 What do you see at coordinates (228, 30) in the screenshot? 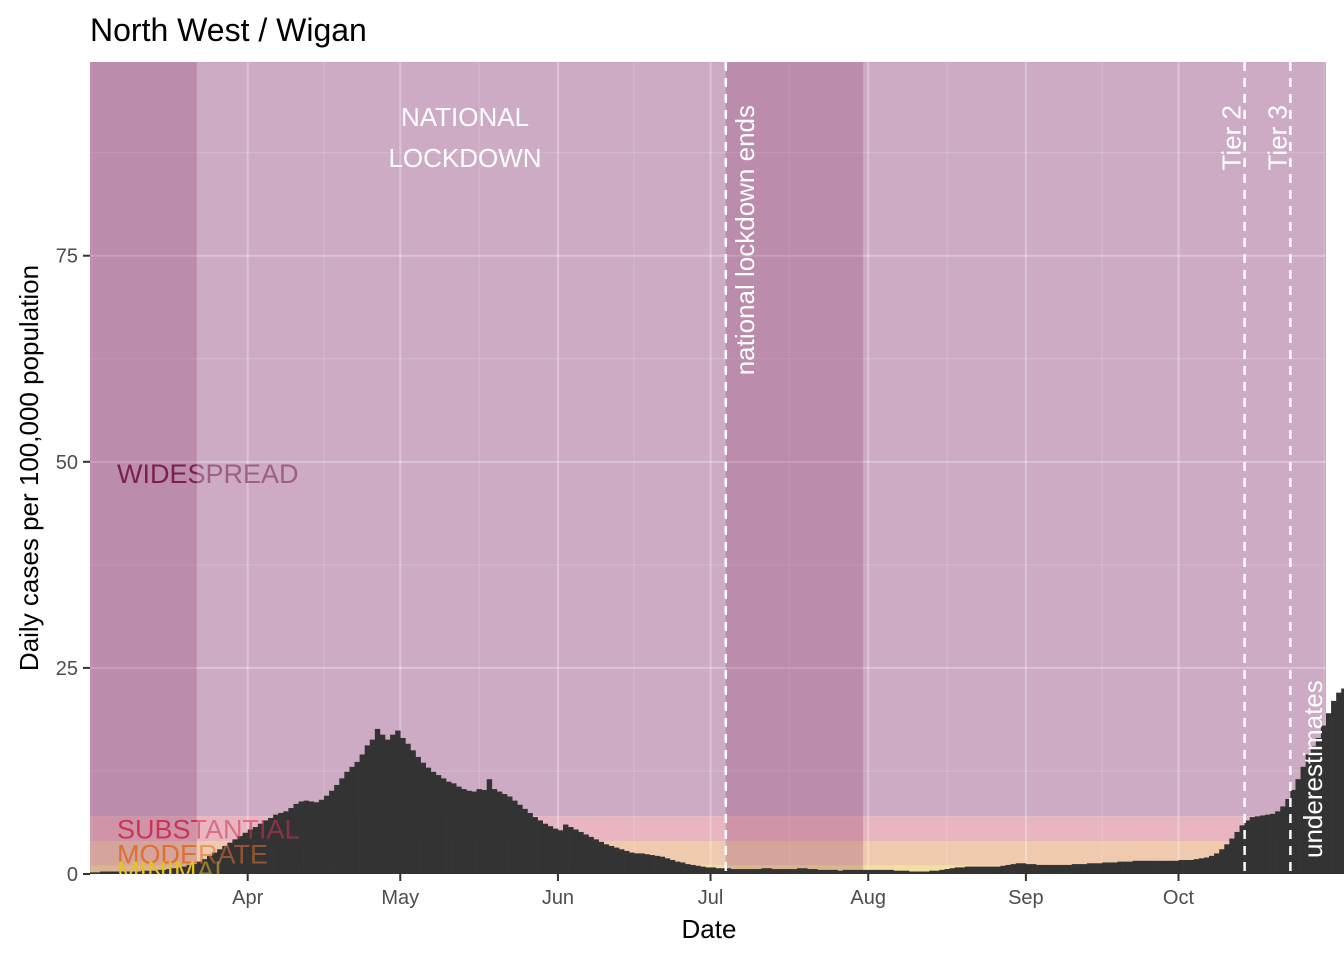
I see `chart-title: North West / Wigan` at bounding box center [228, 30].